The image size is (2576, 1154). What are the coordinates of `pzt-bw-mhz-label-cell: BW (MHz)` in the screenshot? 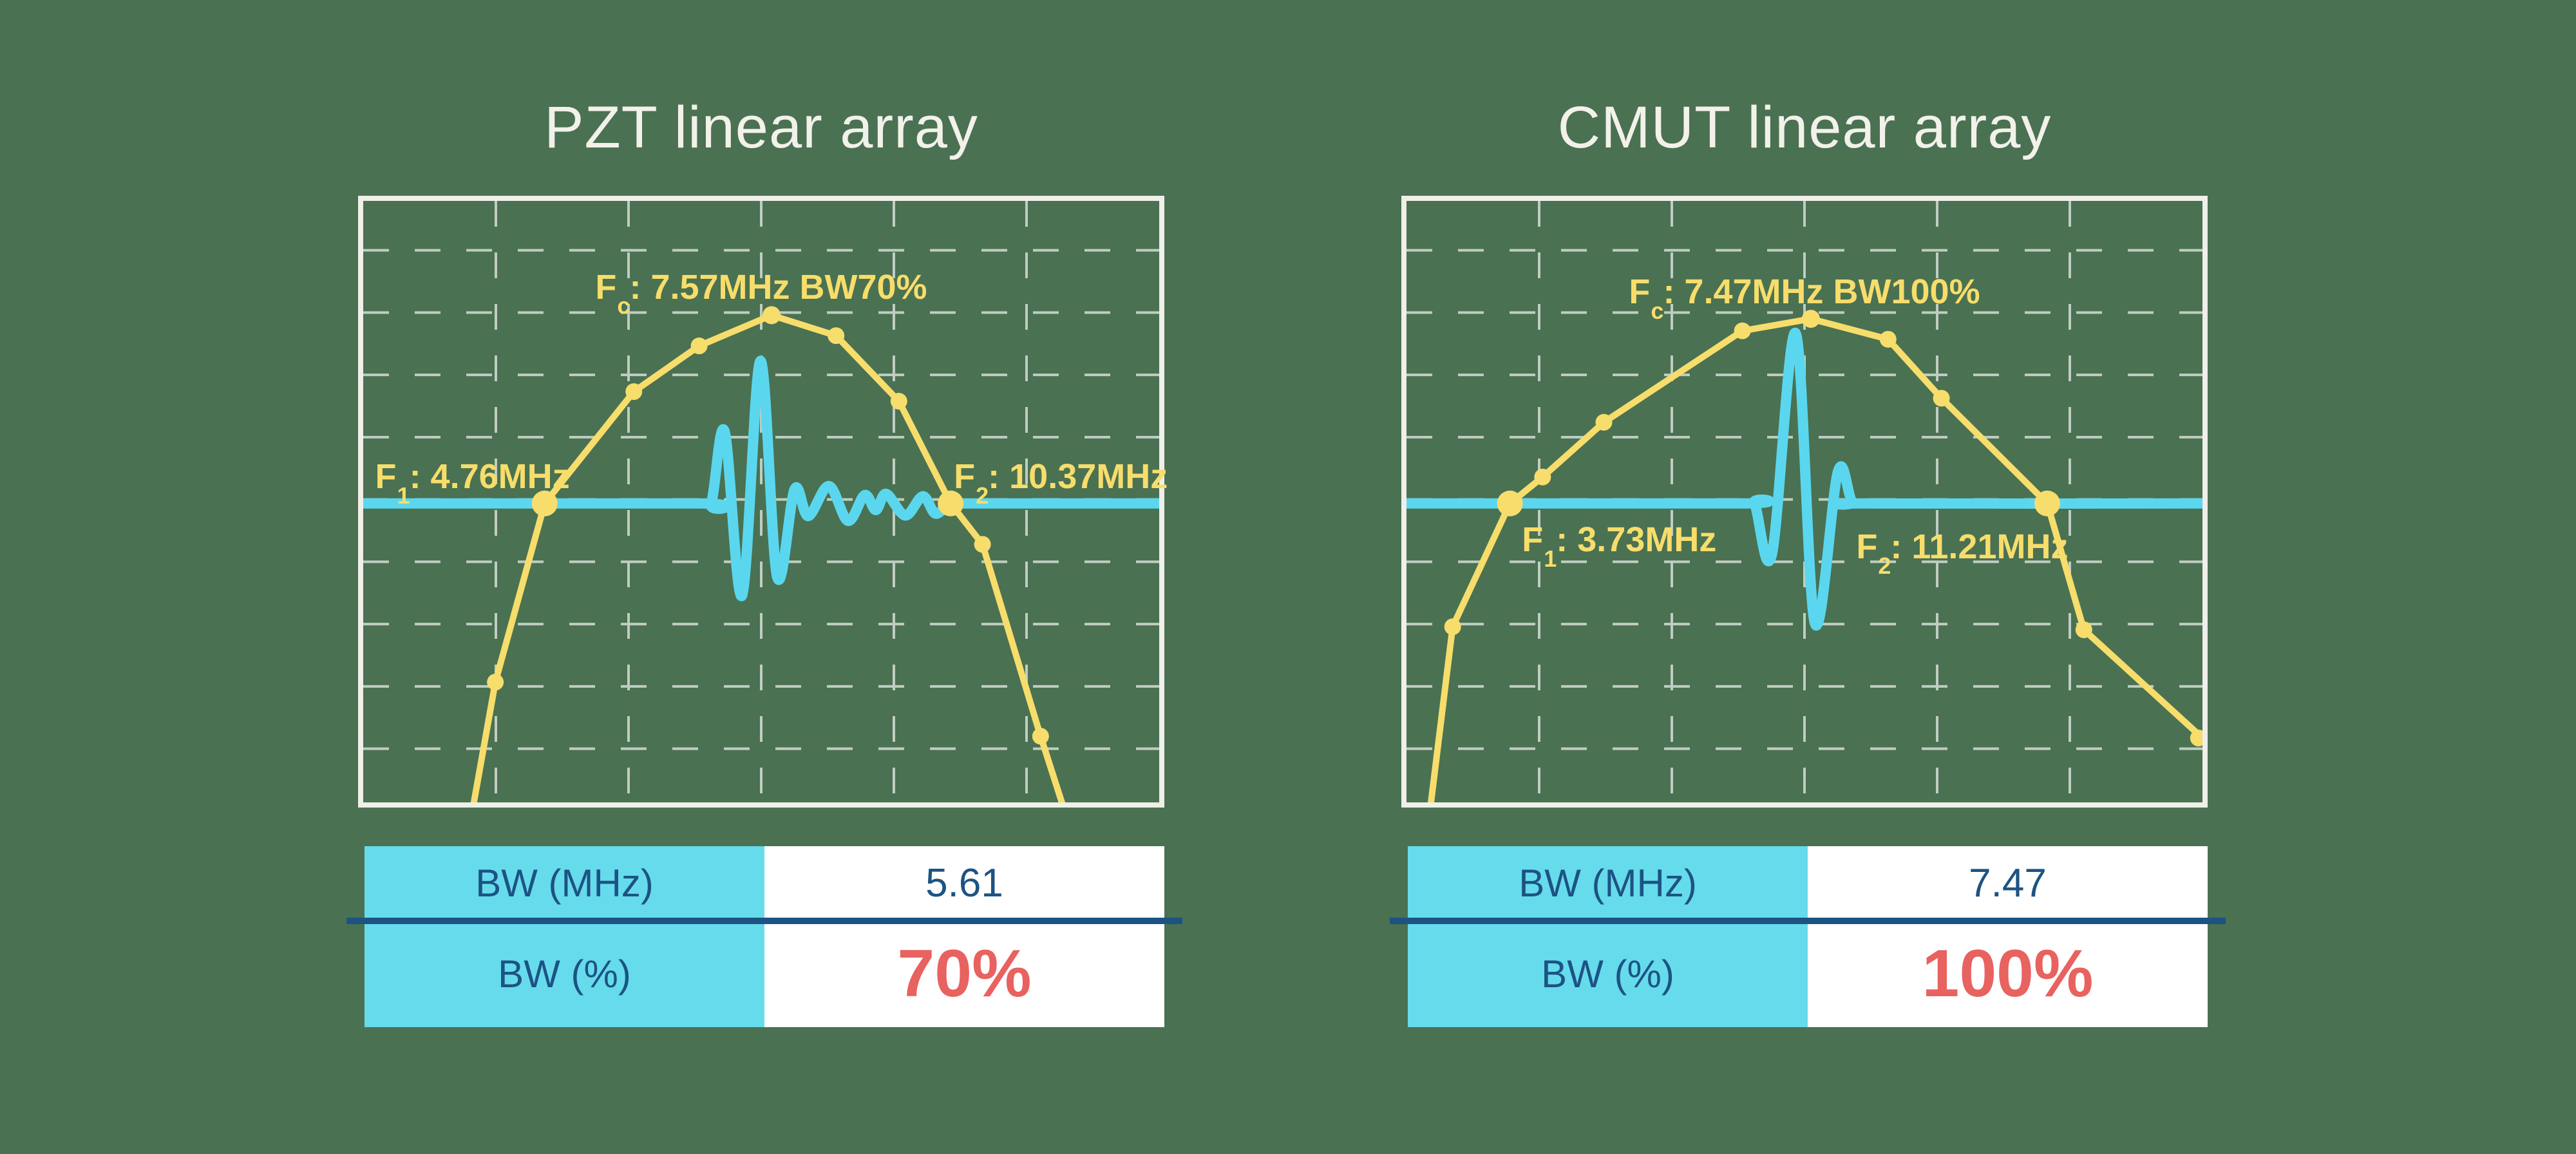 It's located at (564, 883).